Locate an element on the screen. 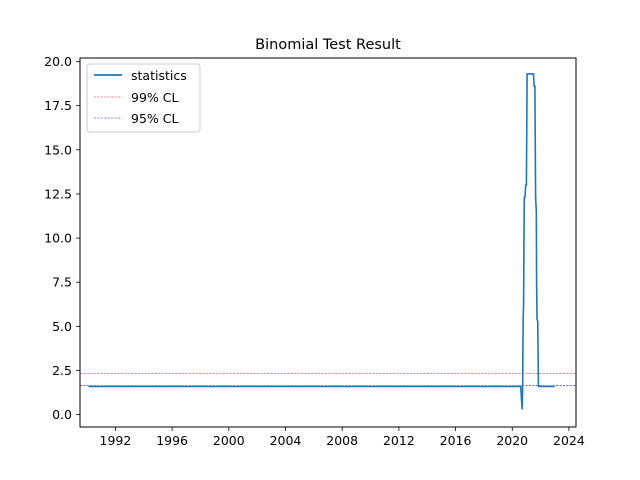 The width and height of the screenshot is (640, 480). y-tick-label: 10.0 is located at coordinates (58, 238).